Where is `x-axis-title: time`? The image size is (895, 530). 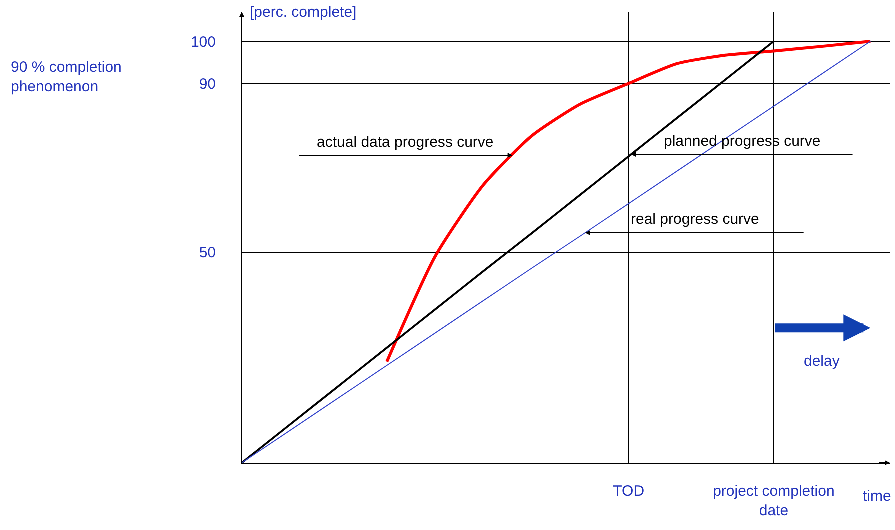 x-axis-title: time is located at coordinates (877, 496).